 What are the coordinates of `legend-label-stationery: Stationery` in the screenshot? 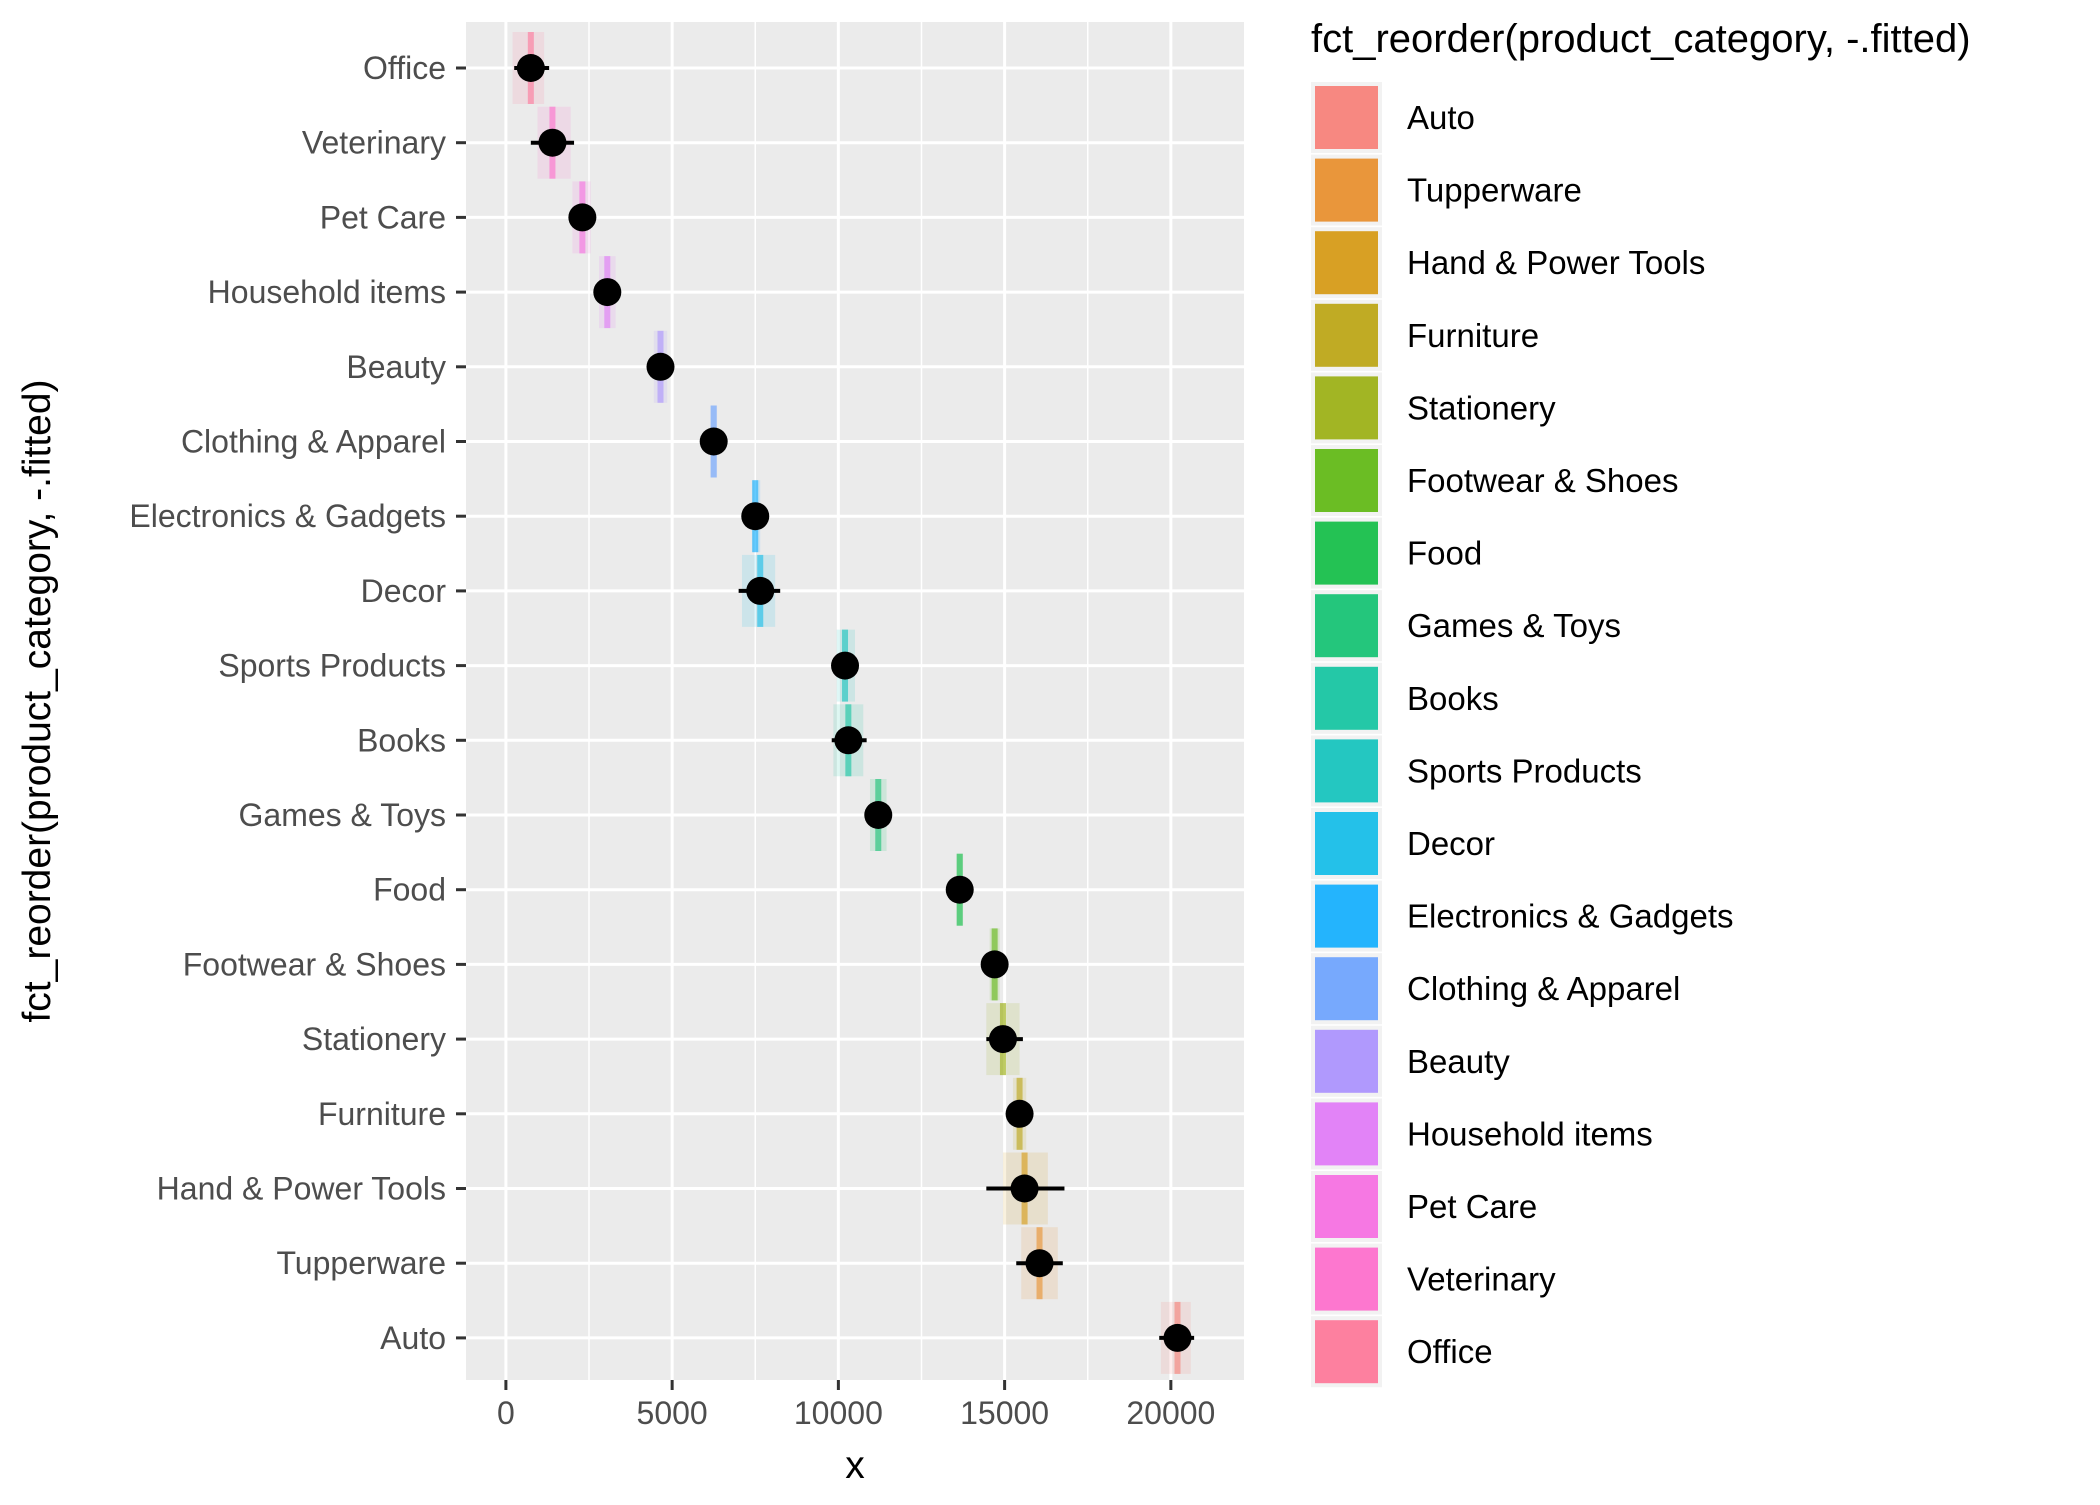 It's located at (1481, 407).